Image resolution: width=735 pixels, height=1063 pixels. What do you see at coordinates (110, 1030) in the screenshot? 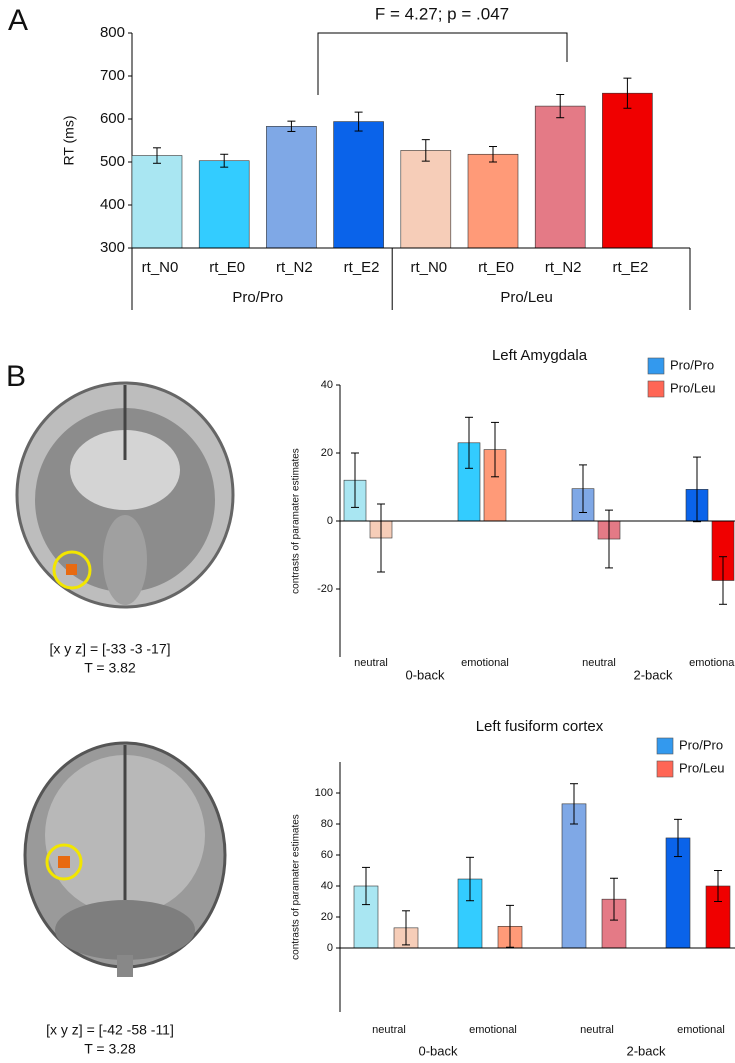
I see `image-caption: [x y z] = [-42 -58 -11]` at bounding box center [110, 1030].